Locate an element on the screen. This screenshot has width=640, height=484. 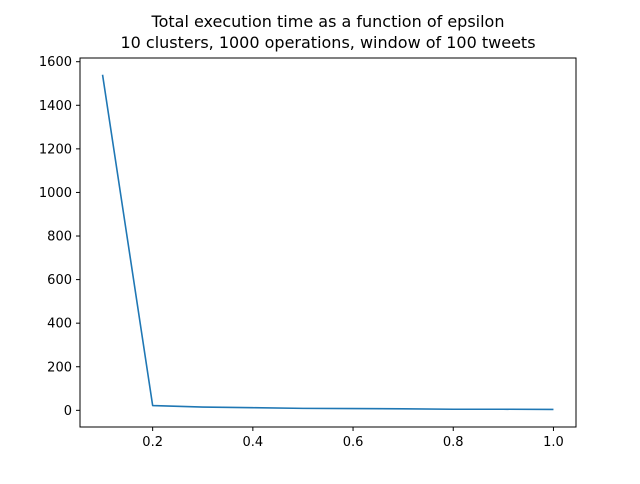
x-tick-label: 0.8 is located at coordinates (453, 442).